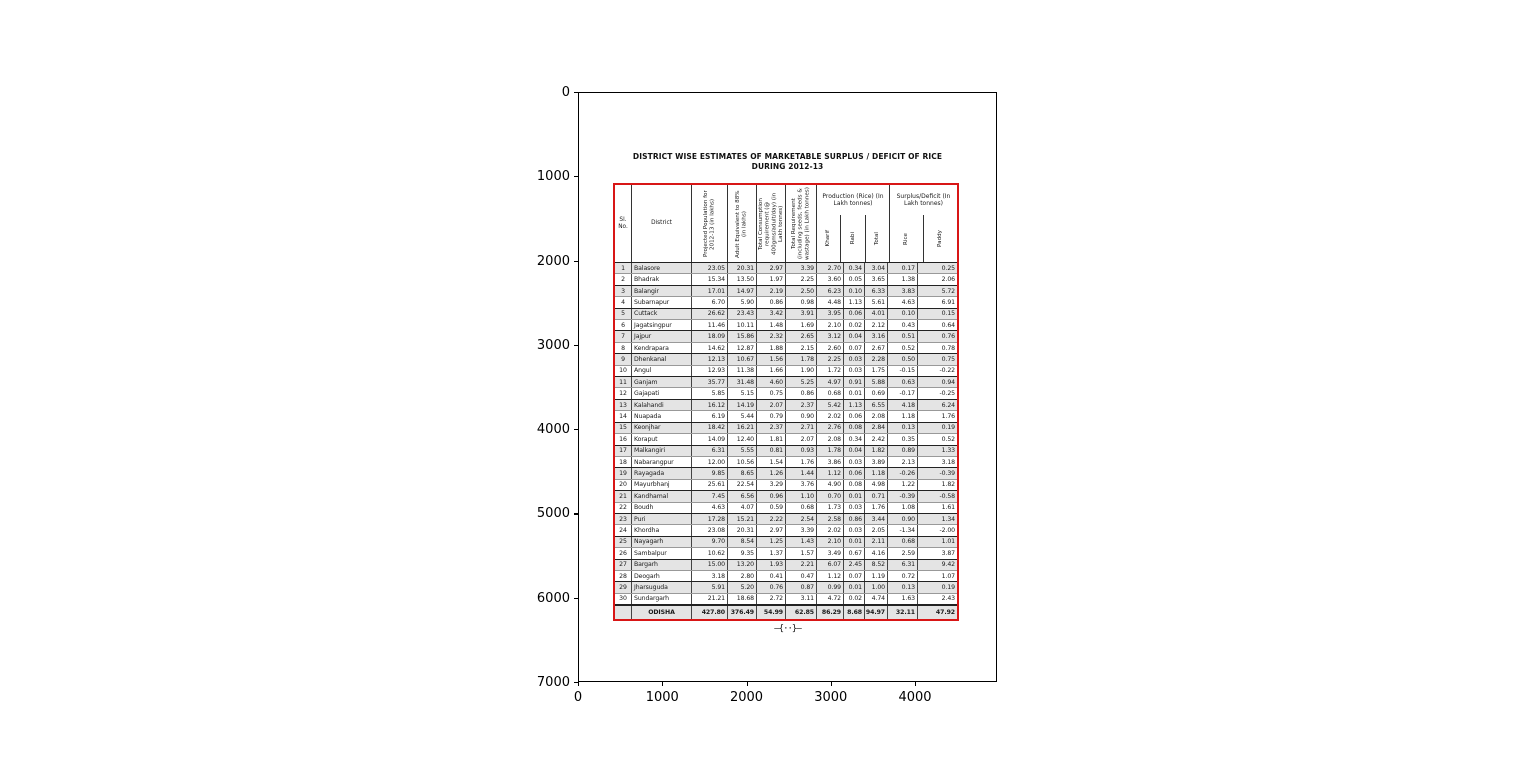 The height and width of the screenshot is (767, 1536). Describe the element at coordinates (830, 314) in the screenshot. I see `cell-value: 3.95` at that location.